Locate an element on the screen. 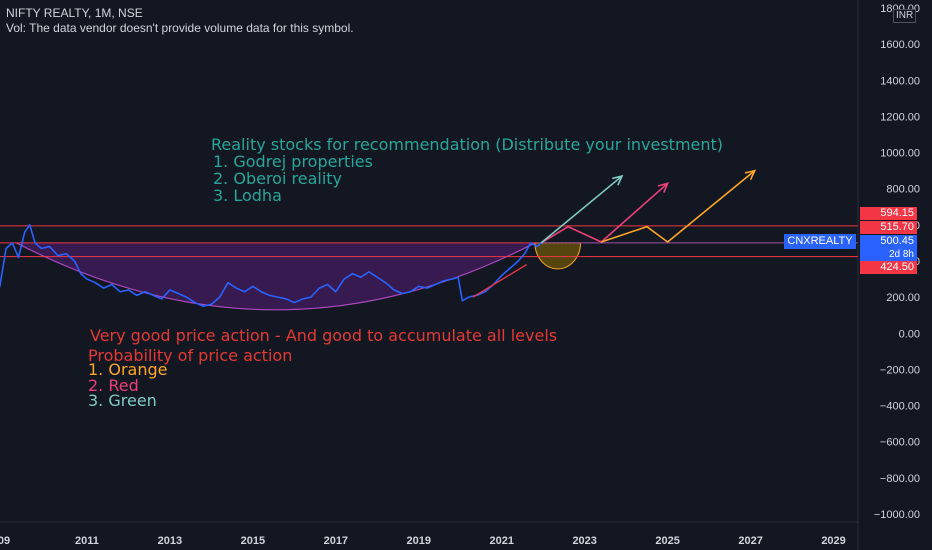  currency-label: INR is located at coordinates (905, 16).